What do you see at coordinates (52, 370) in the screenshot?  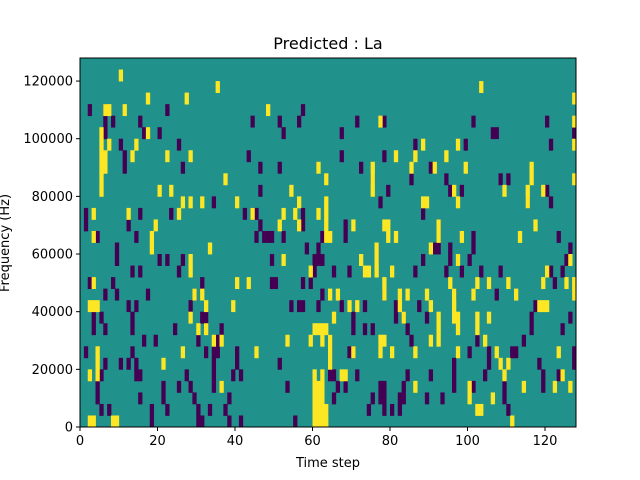 I see `y-tick-label: 20000` at bounding box center [52, 370].